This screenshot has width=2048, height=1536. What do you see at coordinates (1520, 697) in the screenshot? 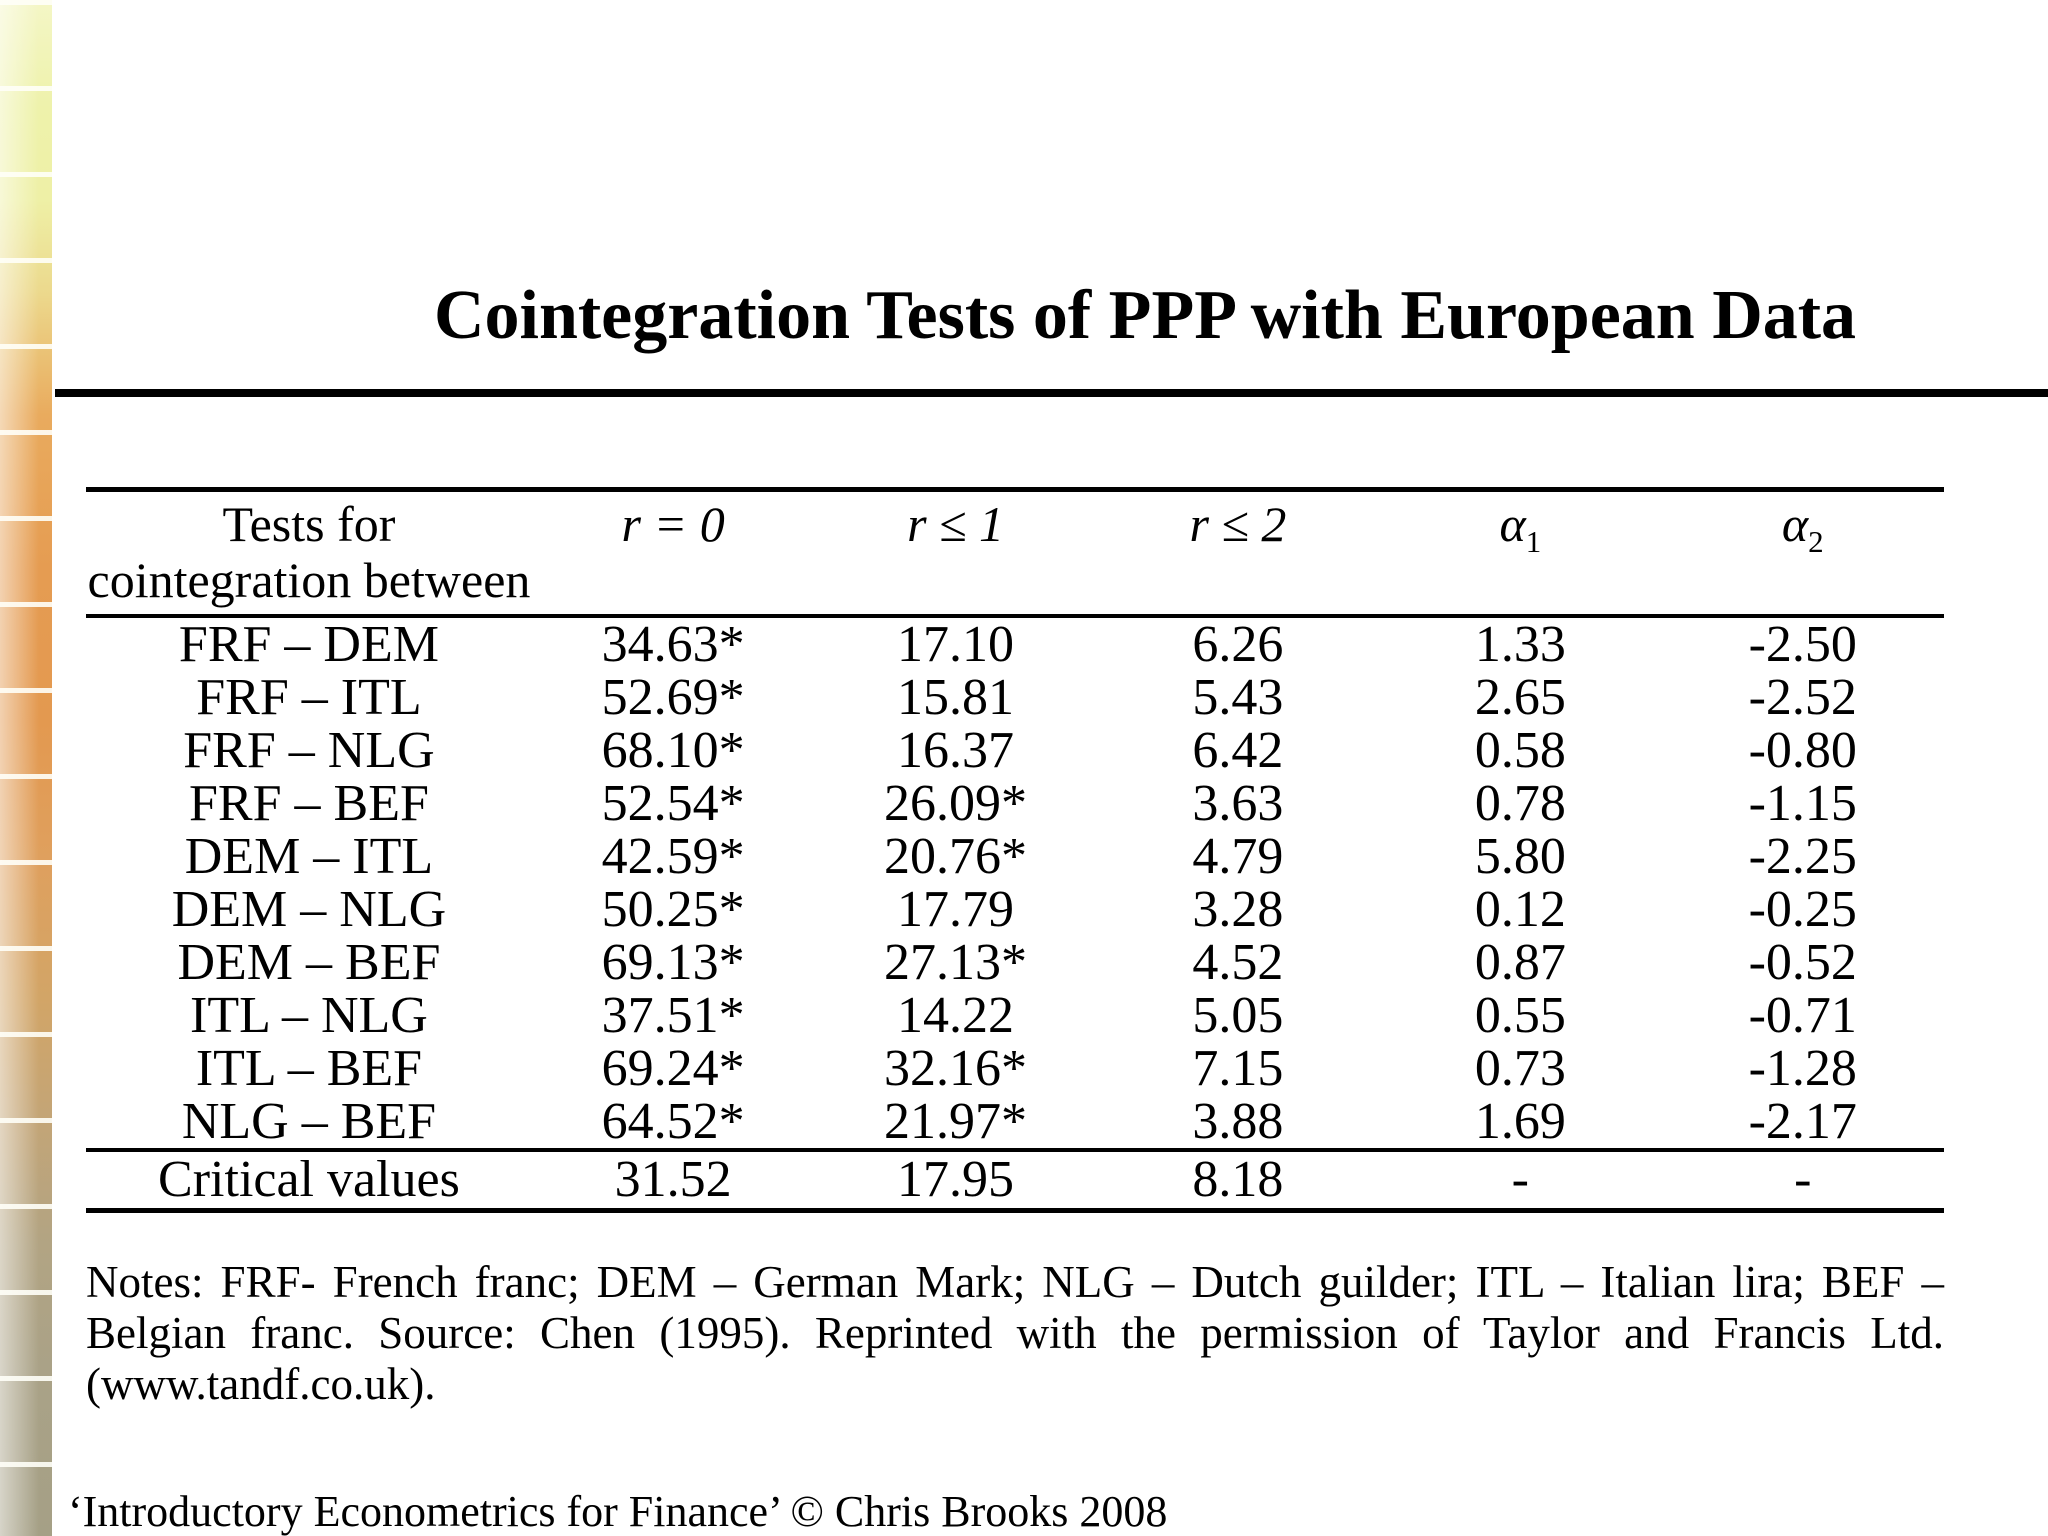
I see `alpha1-cell: 2.65` at bounding box center [1520, 697].